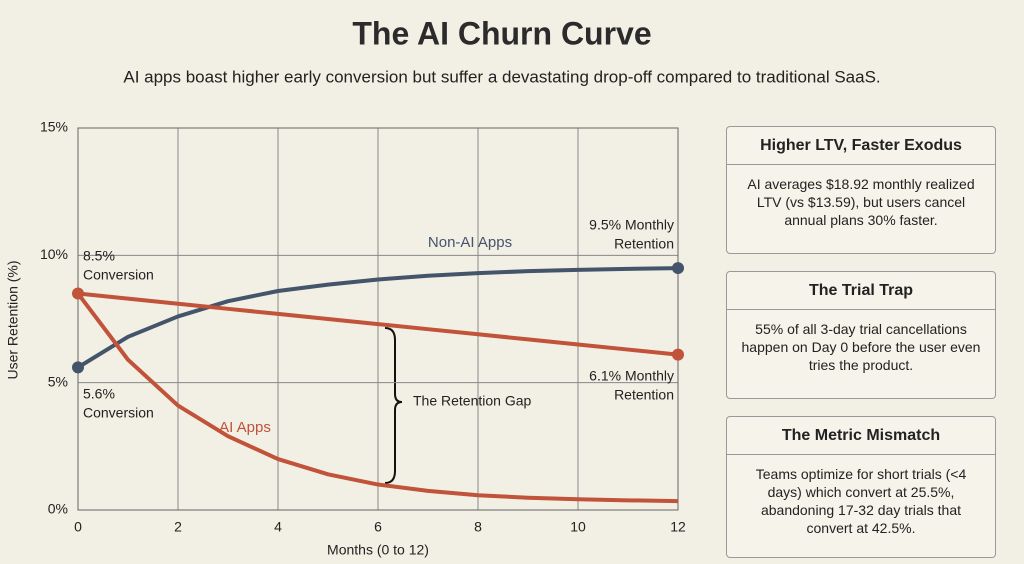  Describe the element at coordinates (58, 509) in the screenshot. I see `y-tick-label: 0%` at that location.